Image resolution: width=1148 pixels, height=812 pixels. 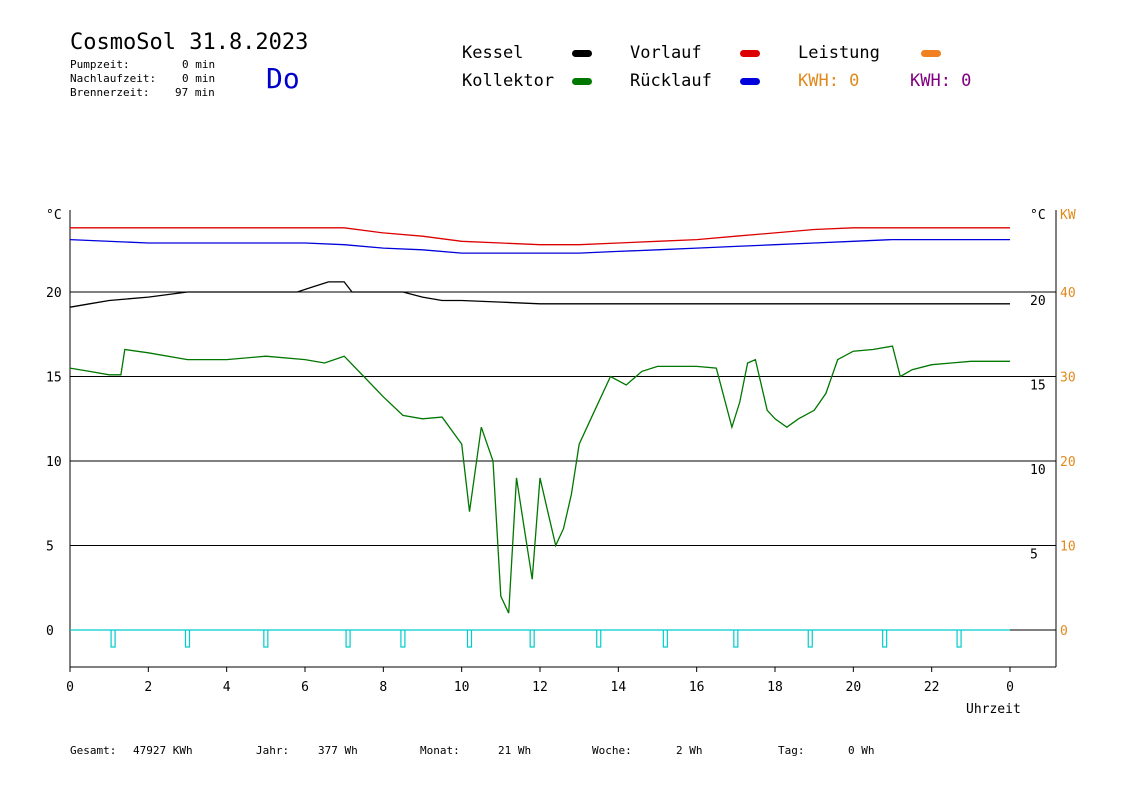 I want to click on stat-value-brennerzeit: 97 min, so click(x=195, y=92).